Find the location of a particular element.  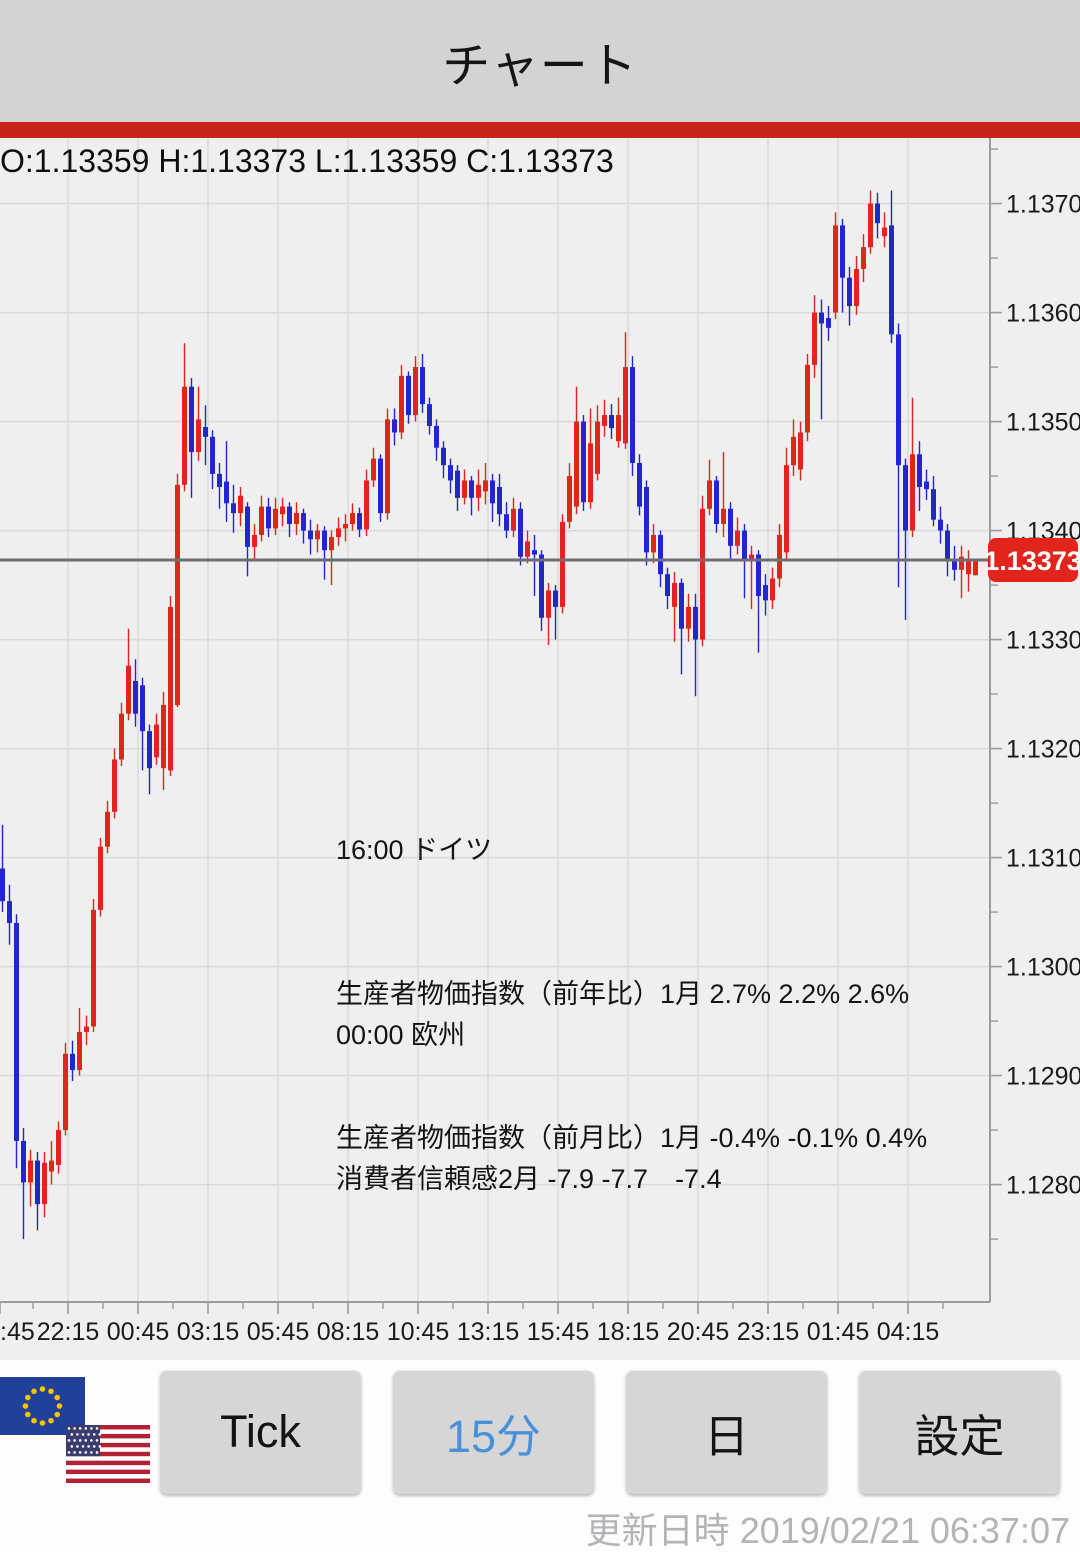

news-annotation-europe: 00:00 欧州 消費者信頼感2月 -7.9 -7.7 -7.4 is located at coordinates (529, 1107).